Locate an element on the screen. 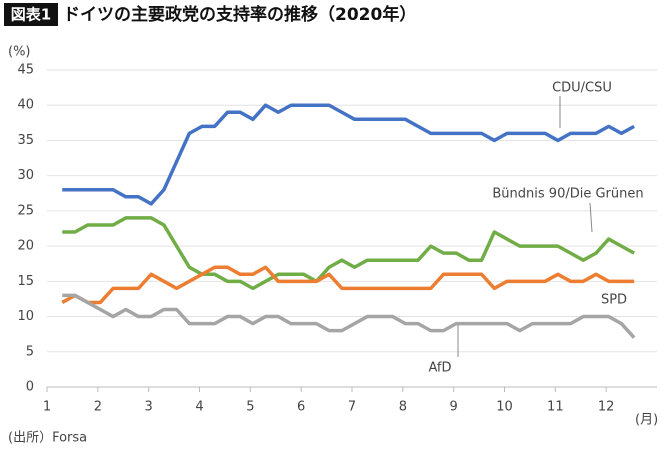 The width and height of the screenshot is (670, 451). x-tick-label: 5 is located at coordinates (250, 407).